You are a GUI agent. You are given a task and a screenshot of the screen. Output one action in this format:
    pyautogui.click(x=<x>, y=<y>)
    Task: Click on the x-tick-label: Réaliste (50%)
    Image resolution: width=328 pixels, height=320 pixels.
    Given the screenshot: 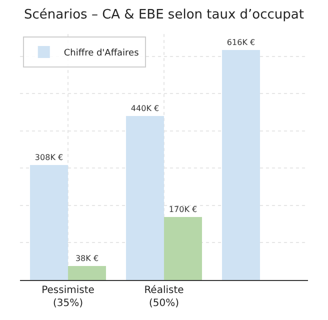 What is the action you would take?
    pyautogui.click(x=164, y=297)
    